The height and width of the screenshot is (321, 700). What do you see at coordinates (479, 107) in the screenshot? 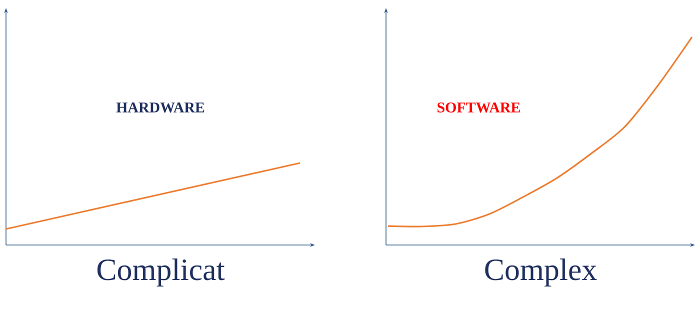
I see `annotation: SOFTWARE` at bounding box center [479, 107].